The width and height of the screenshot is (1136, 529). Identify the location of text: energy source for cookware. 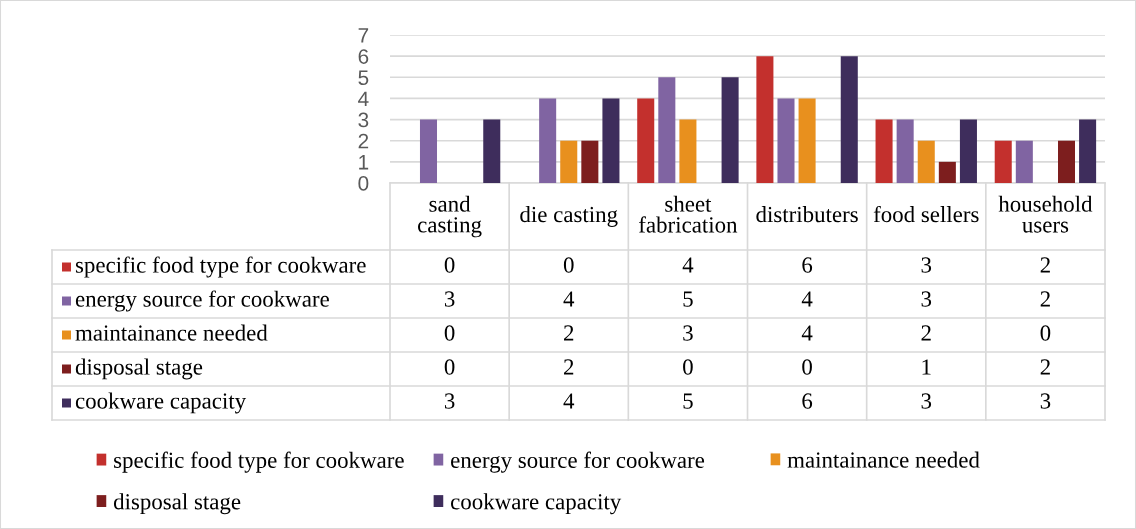
(578, 462).